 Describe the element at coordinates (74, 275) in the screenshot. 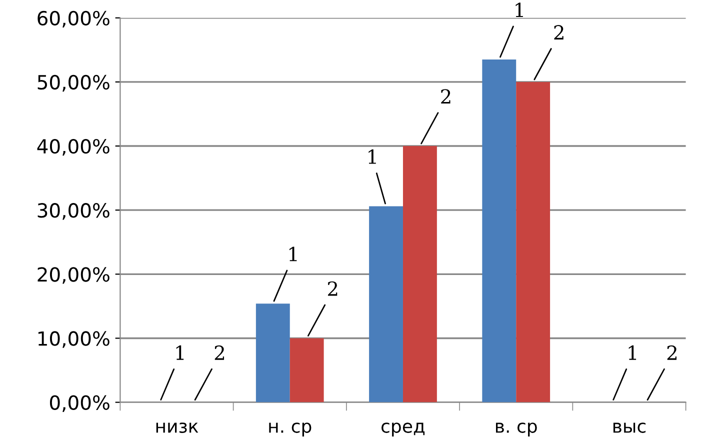

I see `y-tick-label: 20,00%` at that location.